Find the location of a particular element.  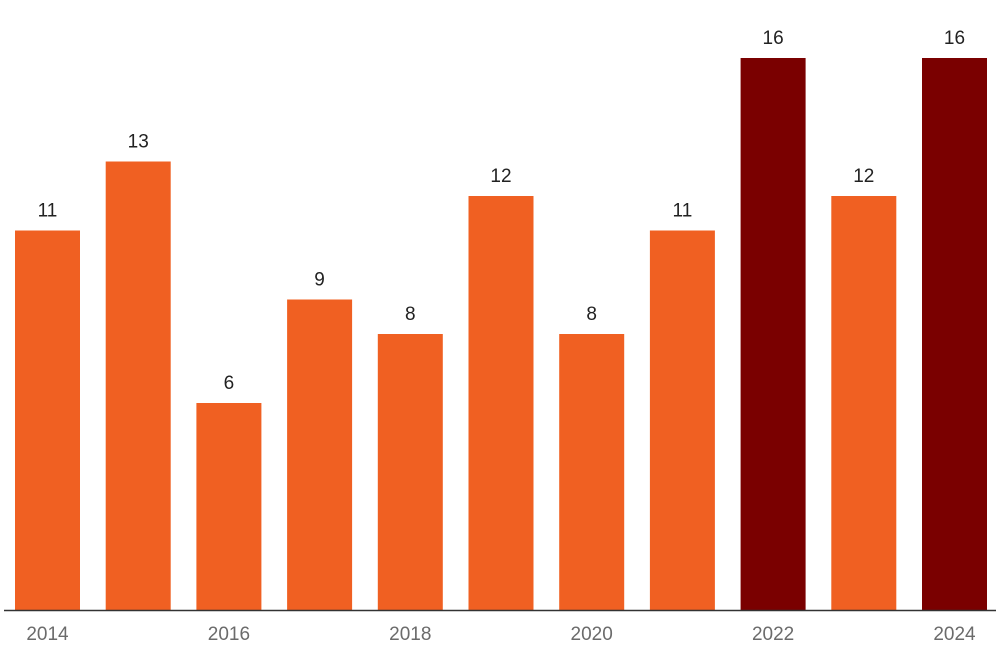

x-tick-label-2022: 2022 is located at coordinates (773, 634).